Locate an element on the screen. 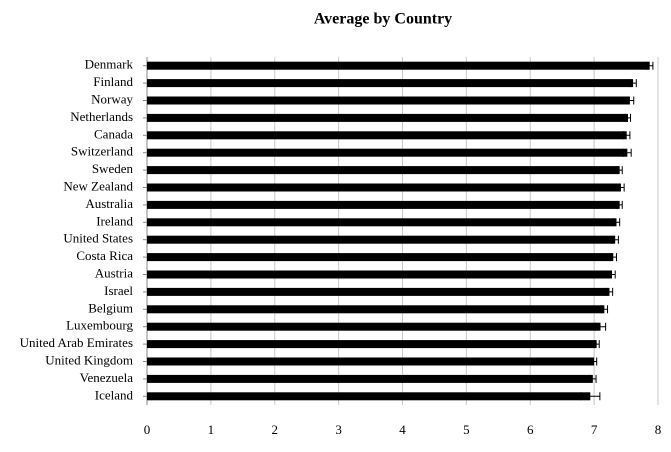 Image resolution: width=671 pixels, height=452 pixels. y-tick-label: Venezuela is located at coordinates (107, 377).